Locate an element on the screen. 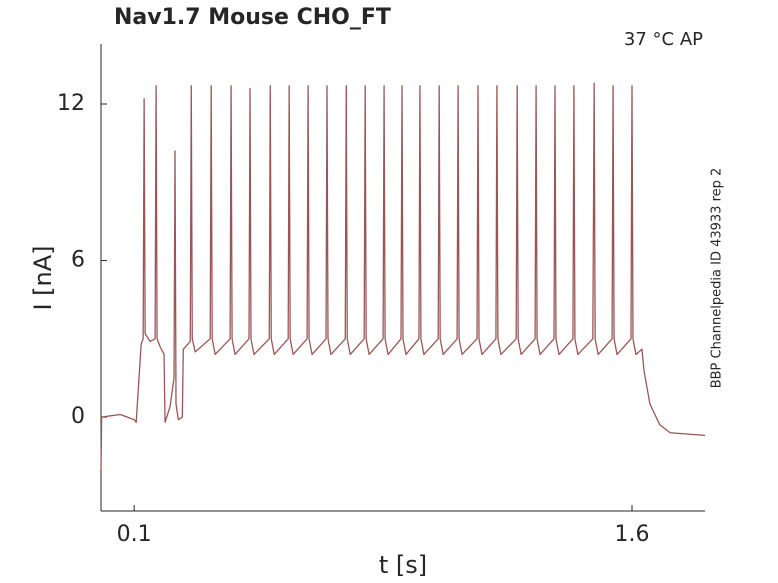 The height and width of the screenshot is (583, 778). x-tick-label: 1.6 is located at coordinates (631, 534).